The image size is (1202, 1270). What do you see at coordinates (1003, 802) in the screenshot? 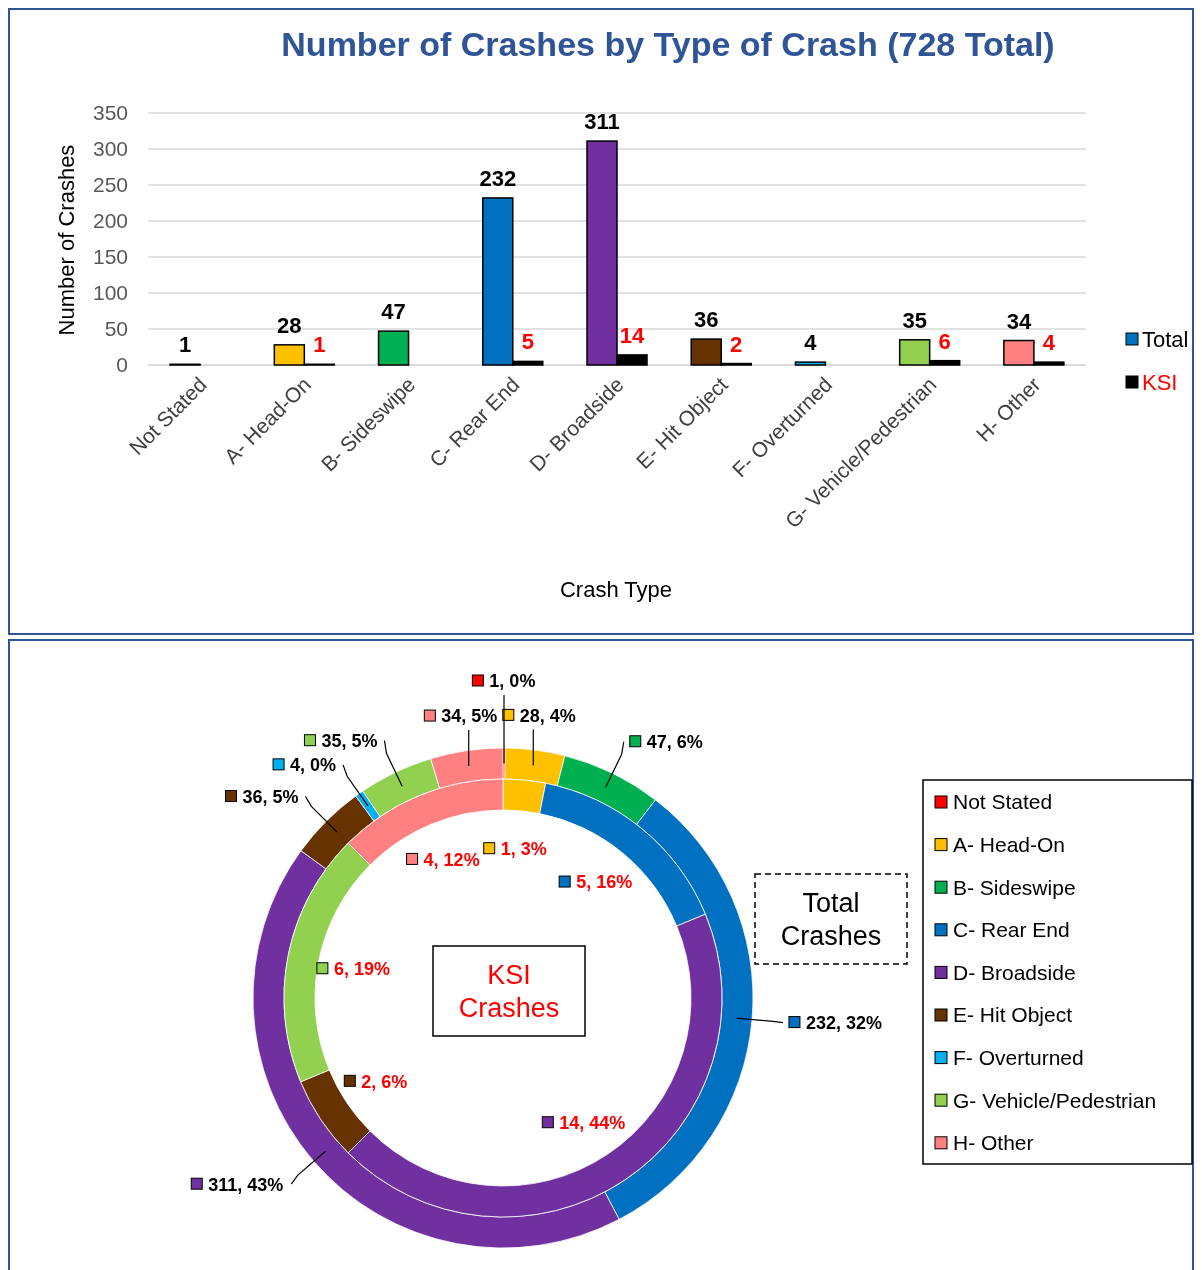
I see `legend-label: Not Stated` at bounding box center [1003, 802].